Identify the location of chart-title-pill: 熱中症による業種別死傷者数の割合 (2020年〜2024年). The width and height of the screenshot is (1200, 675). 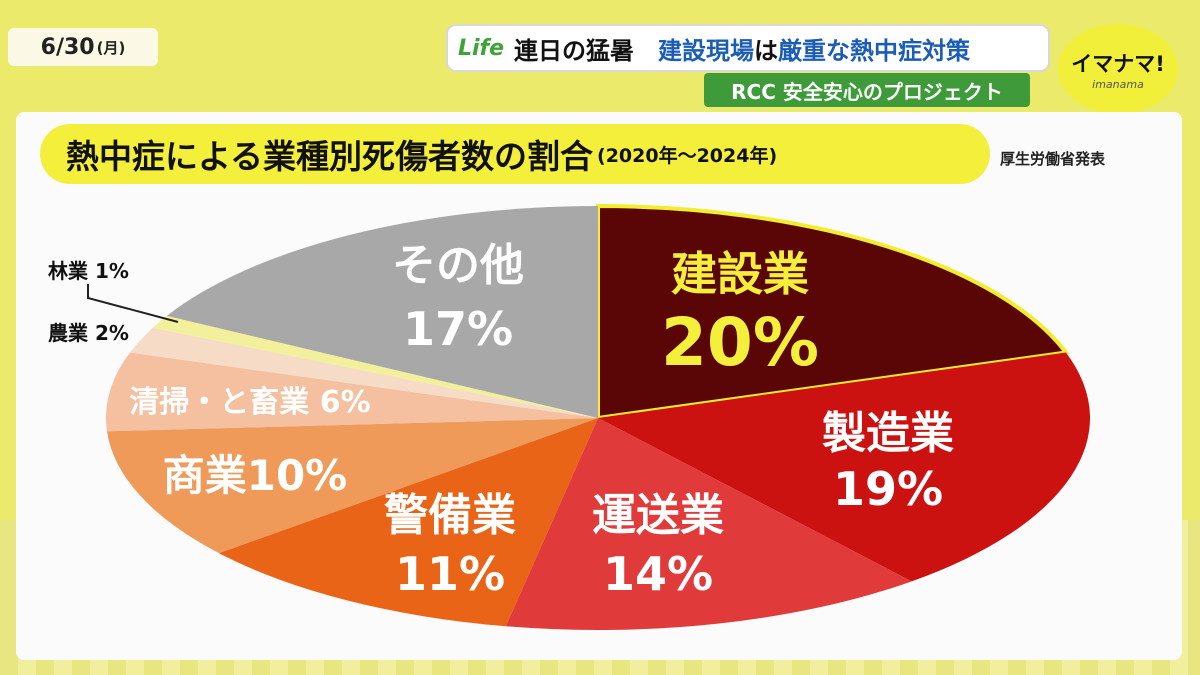
(515, 154).